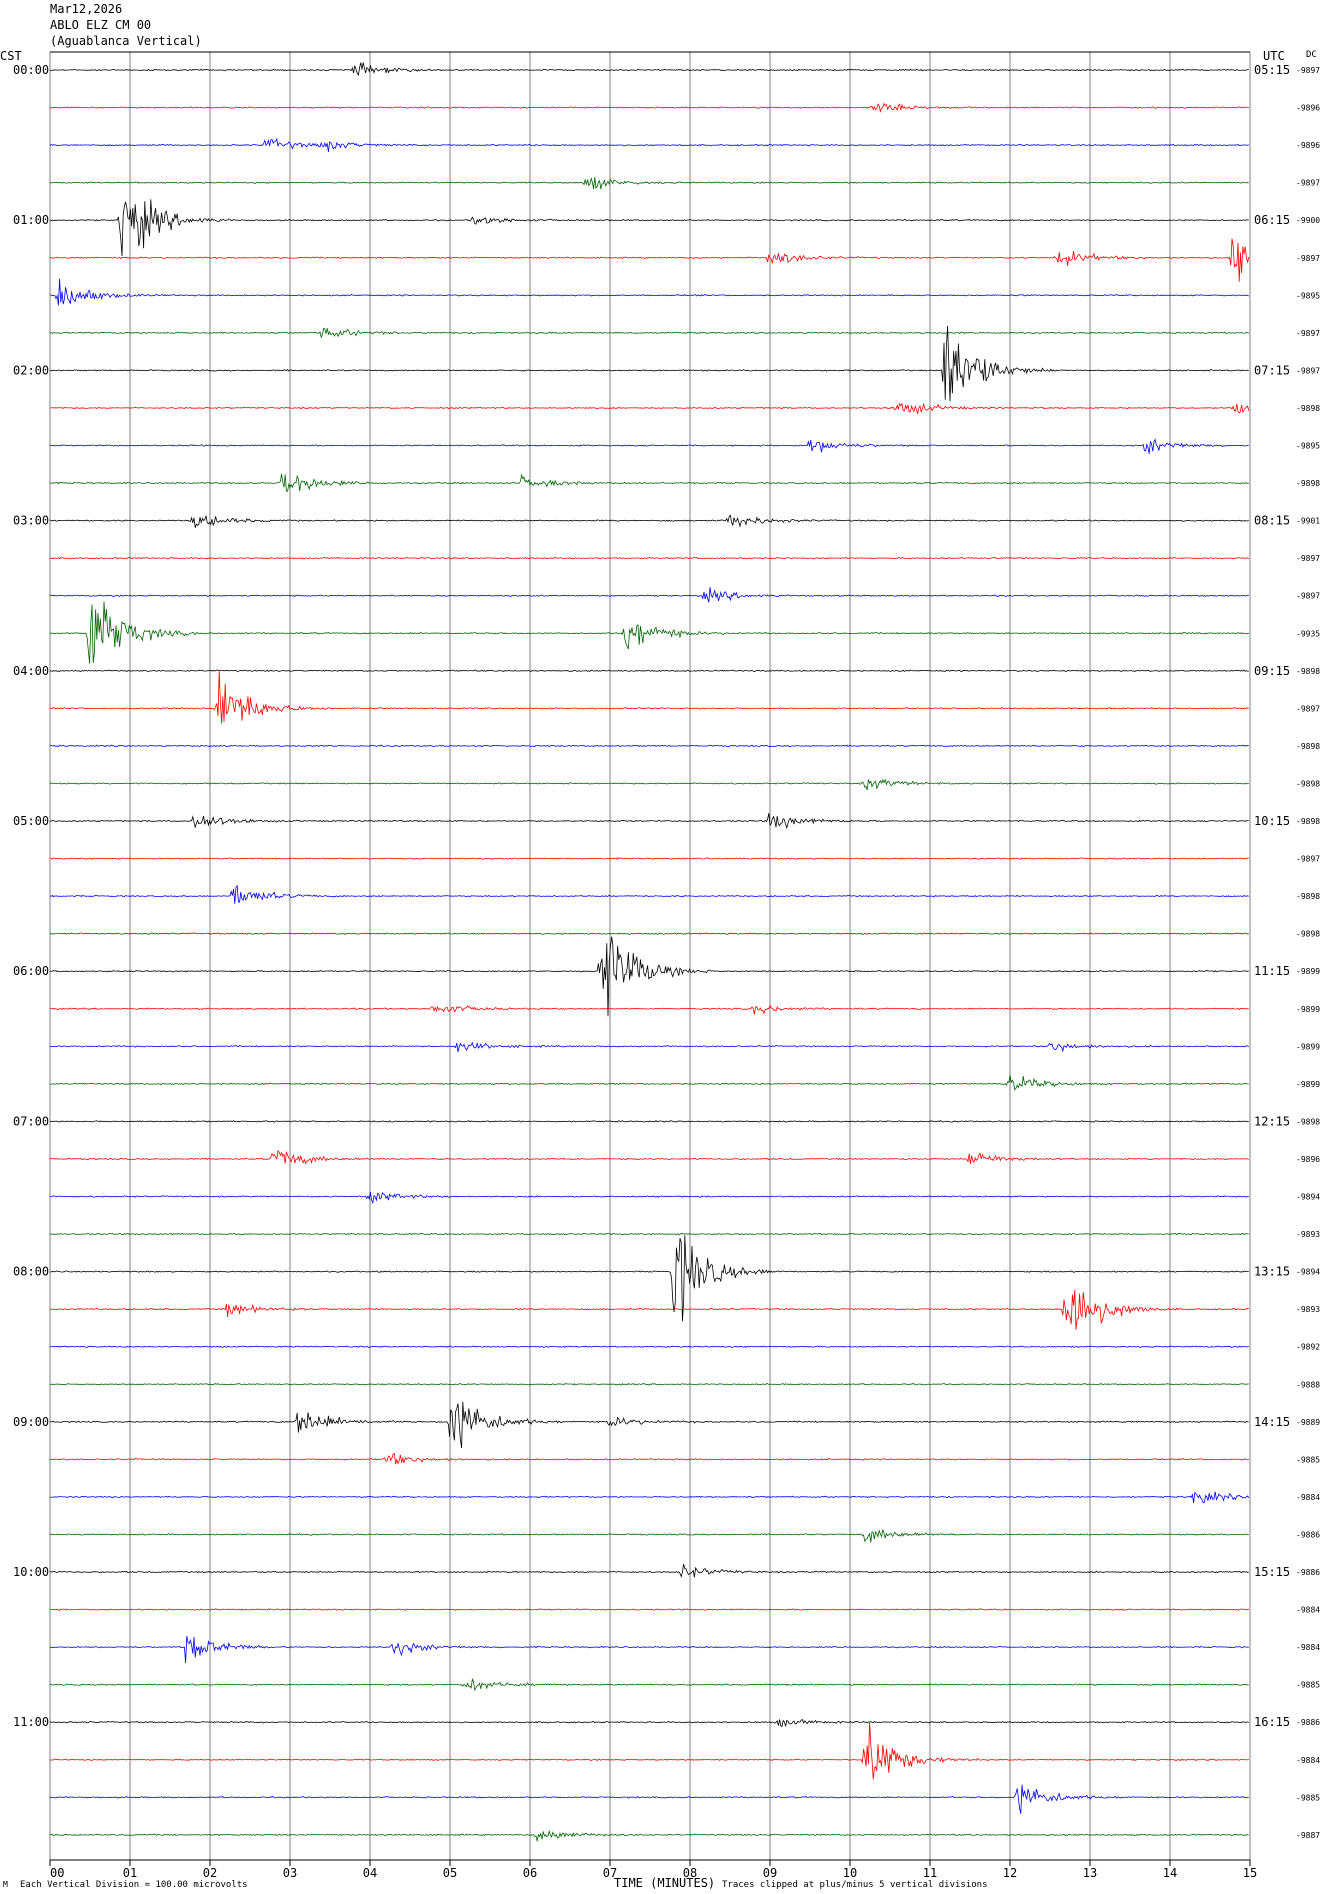 This screenshot has height=1894, width=1330. What do you see at coordinates (101, 25) in the screenshot?
I see `station-code: ABLO ELZ CM 00` at bounding box center [101, 25].